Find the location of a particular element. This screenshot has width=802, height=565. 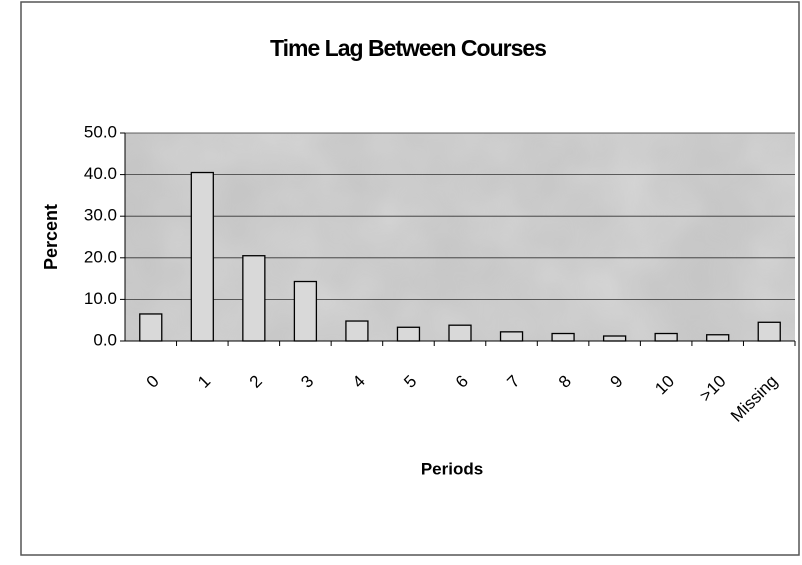

x-axis-label: Periods is located at coordinates (452, 468).